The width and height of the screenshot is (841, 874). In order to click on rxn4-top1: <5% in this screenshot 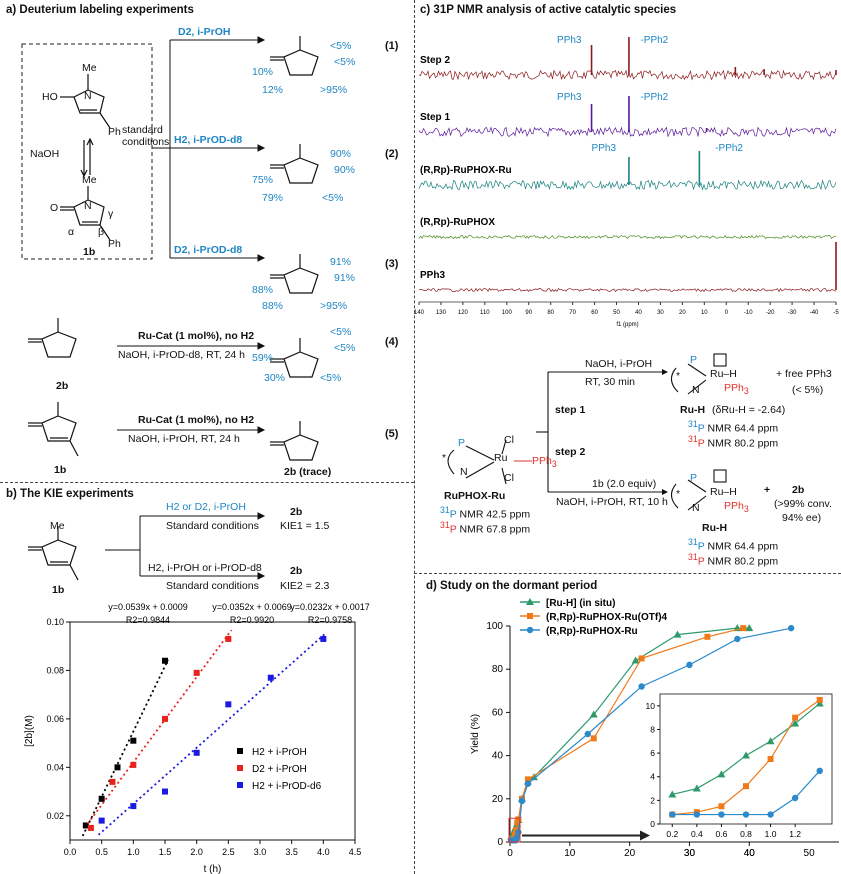, I will do `click(341, 332)`.